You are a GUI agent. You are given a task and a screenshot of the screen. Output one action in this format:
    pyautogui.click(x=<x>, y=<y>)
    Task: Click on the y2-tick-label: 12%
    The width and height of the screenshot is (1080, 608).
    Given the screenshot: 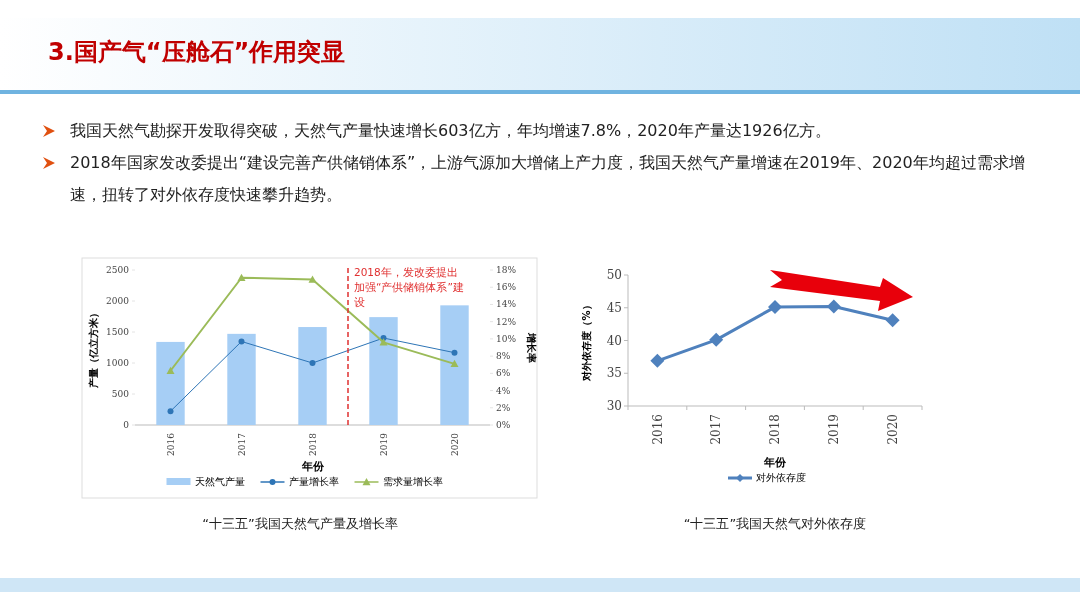 What is the action you would take?
    pyautogui.click(x=506, y=321)
    